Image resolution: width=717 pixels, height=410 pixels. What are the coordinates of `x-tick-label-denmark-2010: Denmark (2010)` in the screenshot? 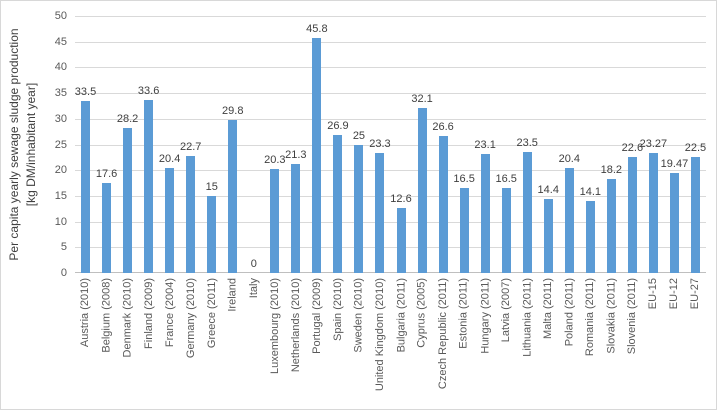 It's located at (127, 318).